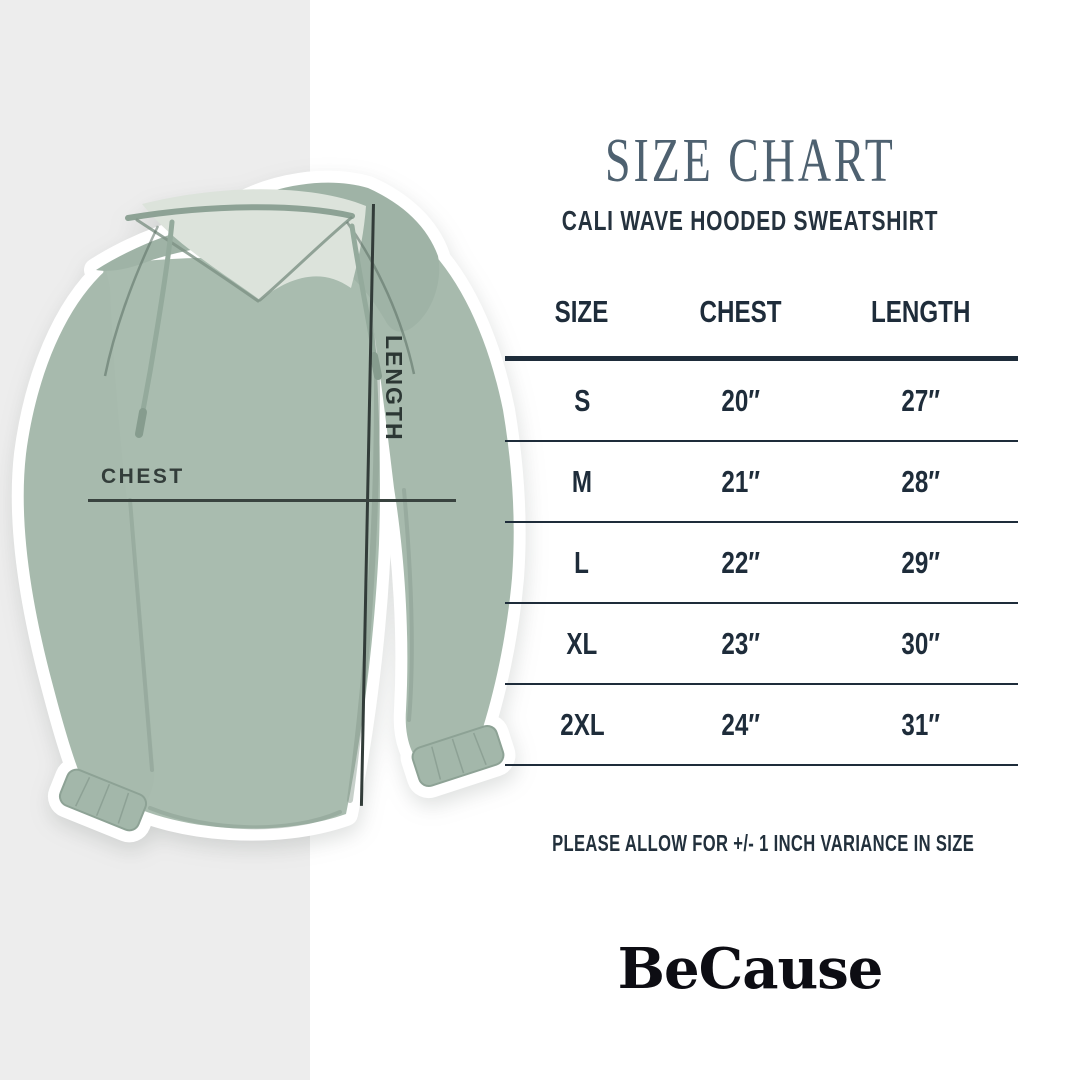 Image resolution: width=1080 pixels, height=1080 pixels. Describe the element at coordinates (741, 481) in the screenshot. I see `cell-chest: 21″` at that location.